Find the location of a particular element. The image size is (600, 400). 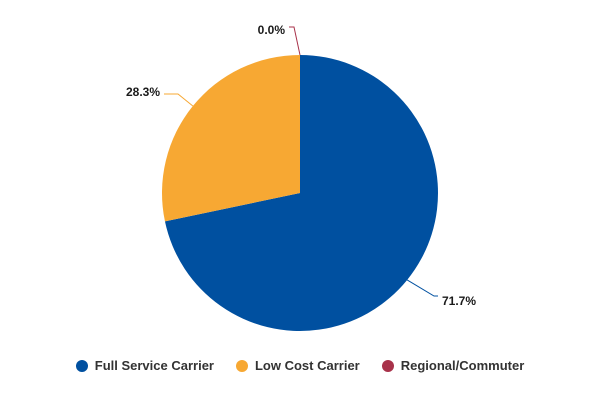

legend-item-full-service-carrier: Full Service Carrier is located at coordinates (144, 365).